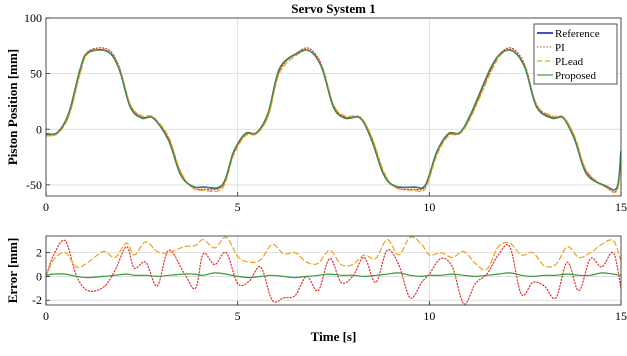 The image size is (627, 356). I want to click on legend-box, so click(575, 54).